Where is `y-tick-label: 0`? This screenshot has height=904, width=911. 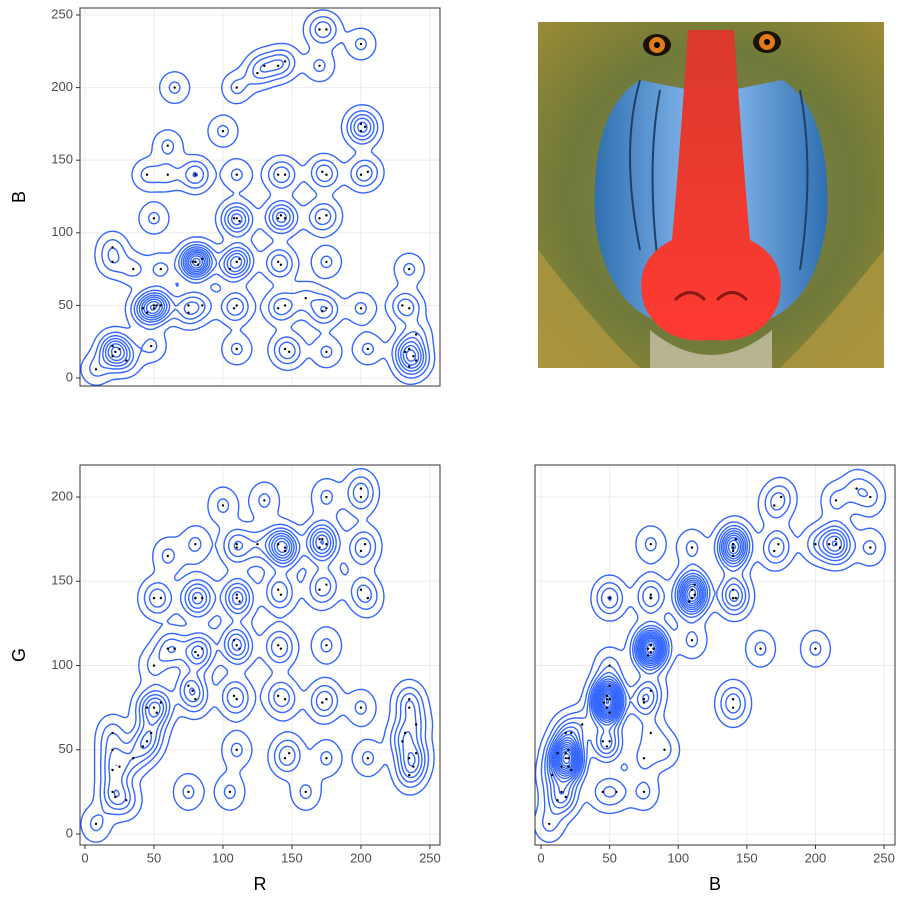
y-tick-label: 0 is located at coordinates (69, 832).